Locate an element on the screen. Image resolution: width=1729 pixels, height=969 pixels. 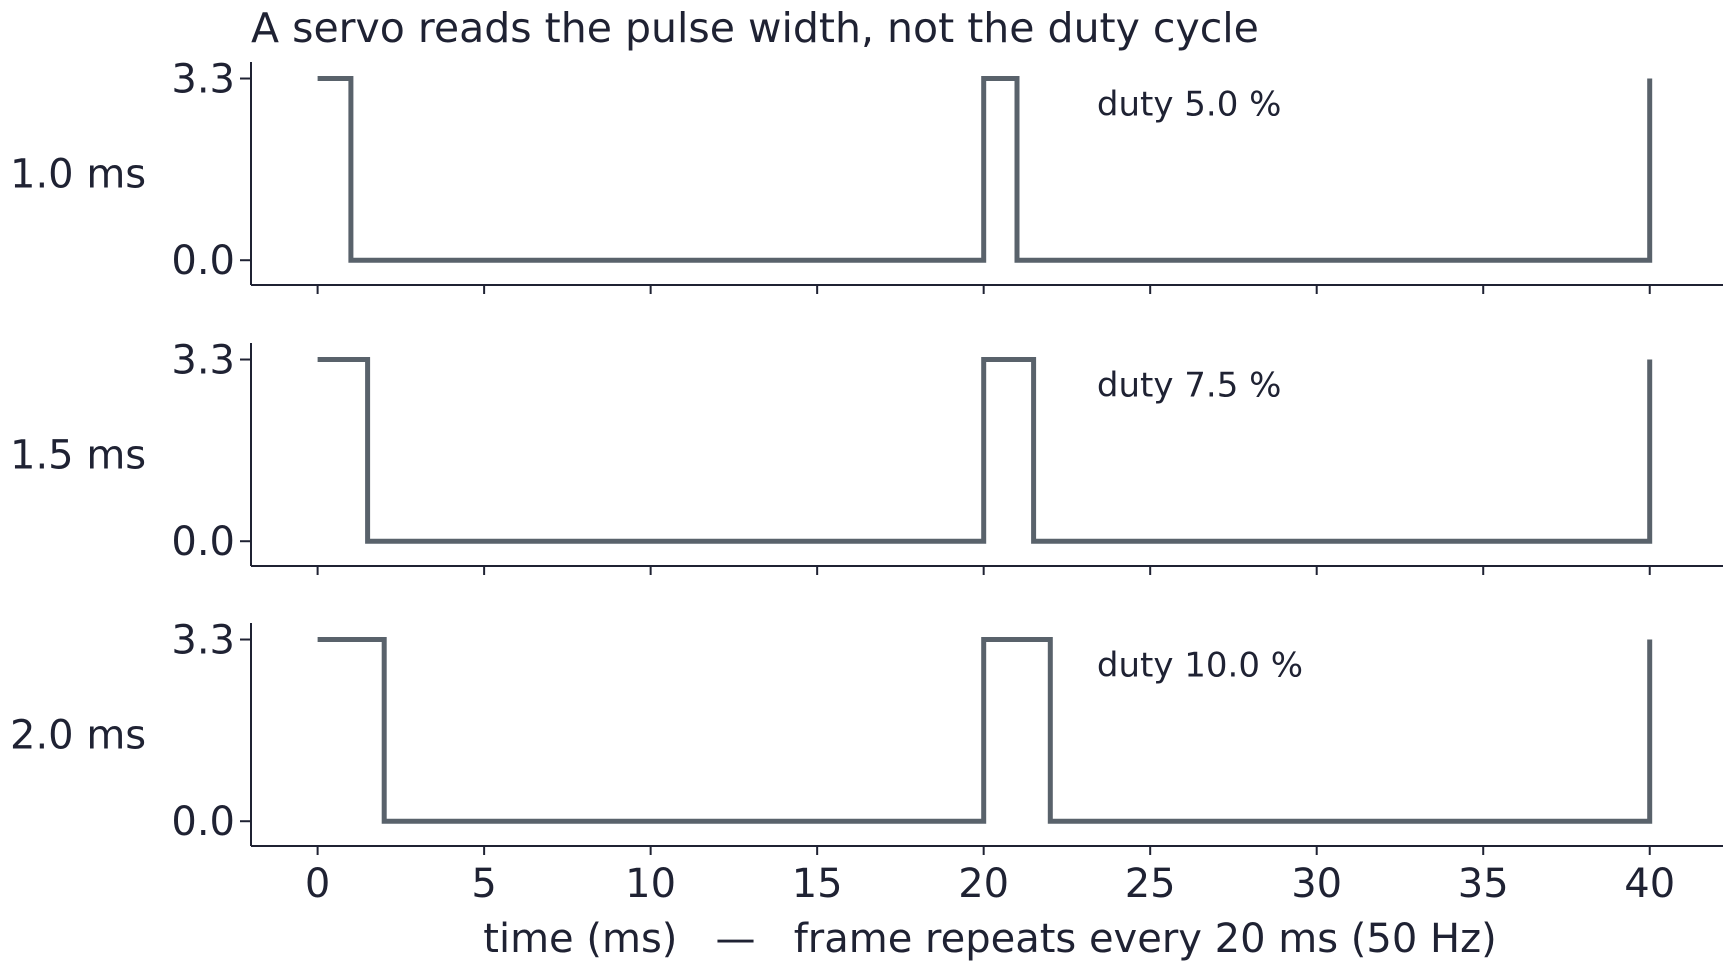
duty-annotation: duty 10.0 % is located at coordinates (1200, 666).